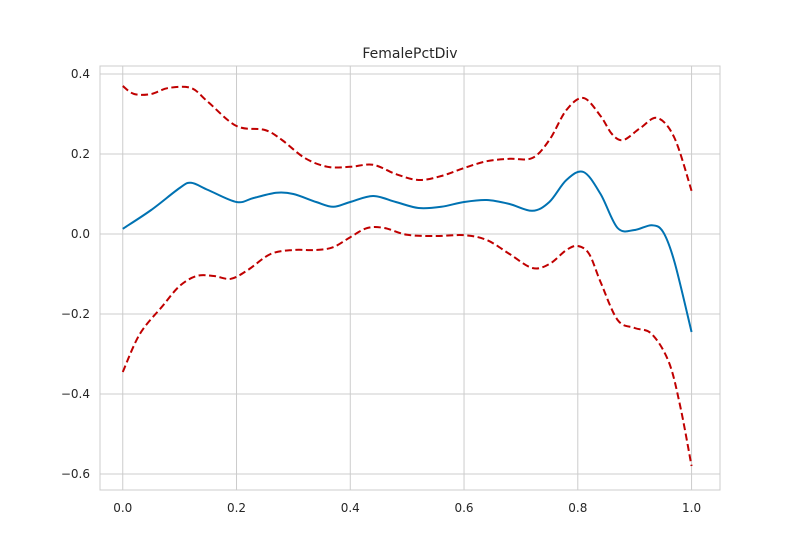 The width and height of the screenshot is (800, 550). Describe the element at coordinates (122, 508) in the screenshot. I see `x-tick-label: 0.0` at that location.